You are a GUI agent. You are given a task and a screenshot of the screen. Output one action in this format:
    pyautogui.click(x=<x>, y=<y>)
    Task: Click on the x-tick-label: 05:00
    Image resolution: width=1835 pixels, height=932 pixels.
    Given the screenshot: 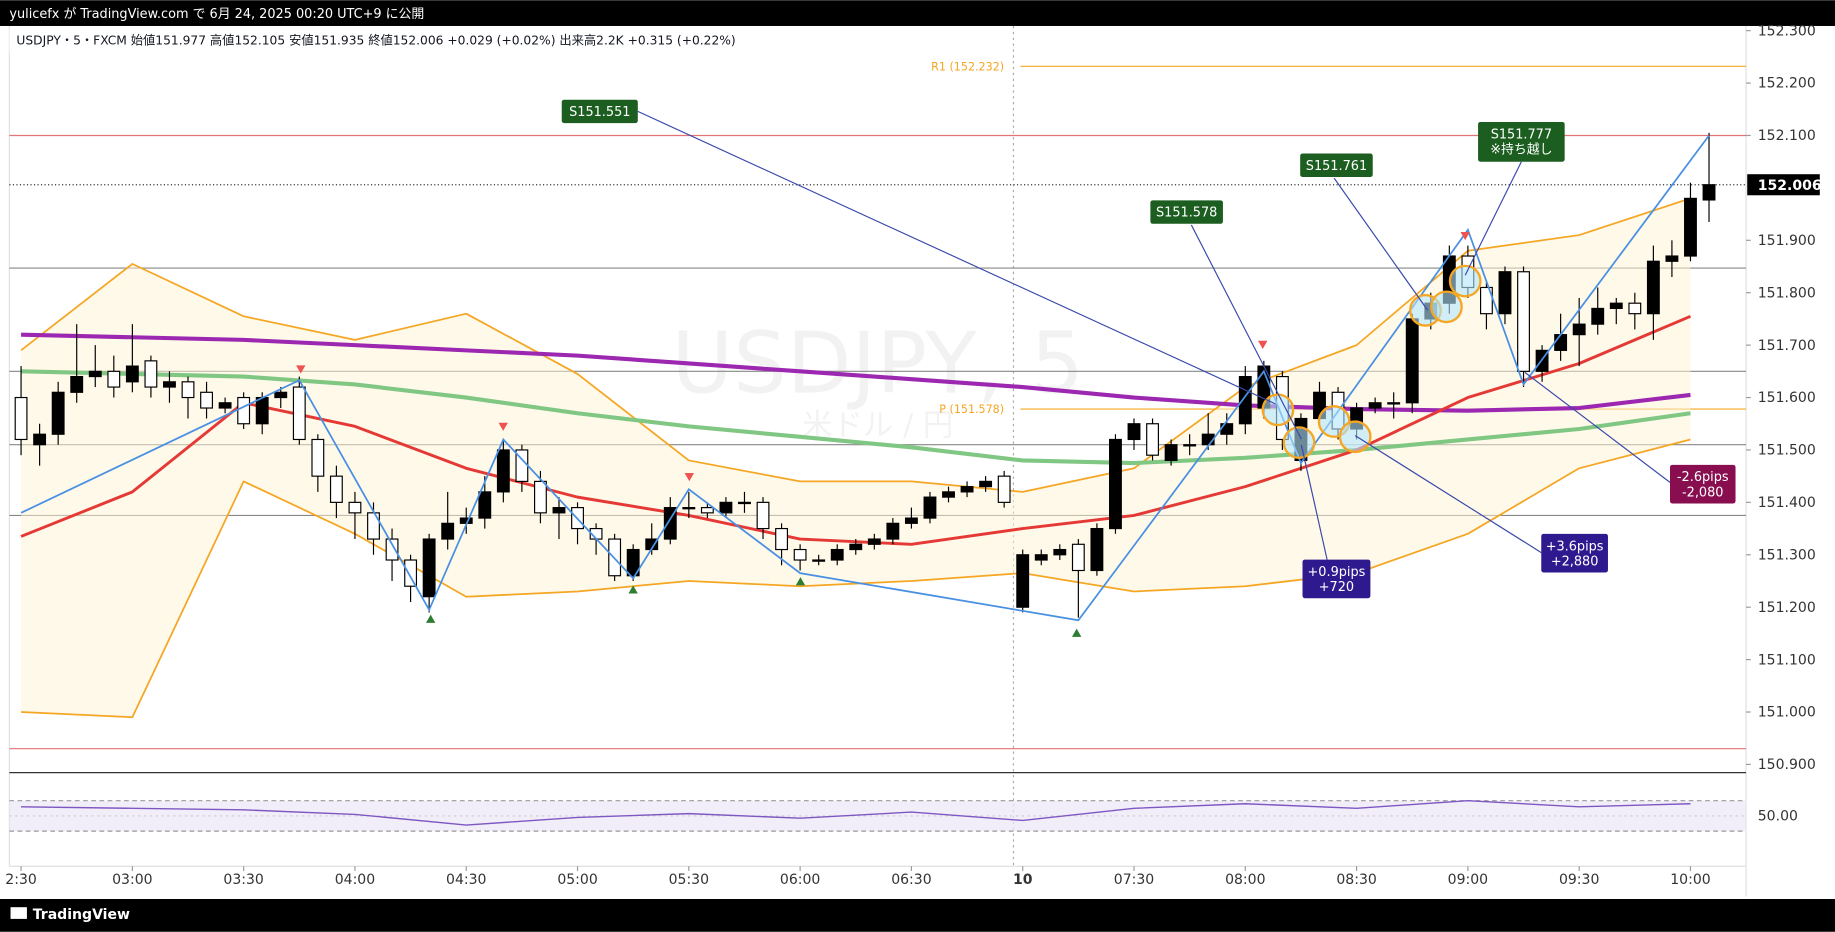 What is the action you would take?
    pyautogui.click(x=577, y=880)
    